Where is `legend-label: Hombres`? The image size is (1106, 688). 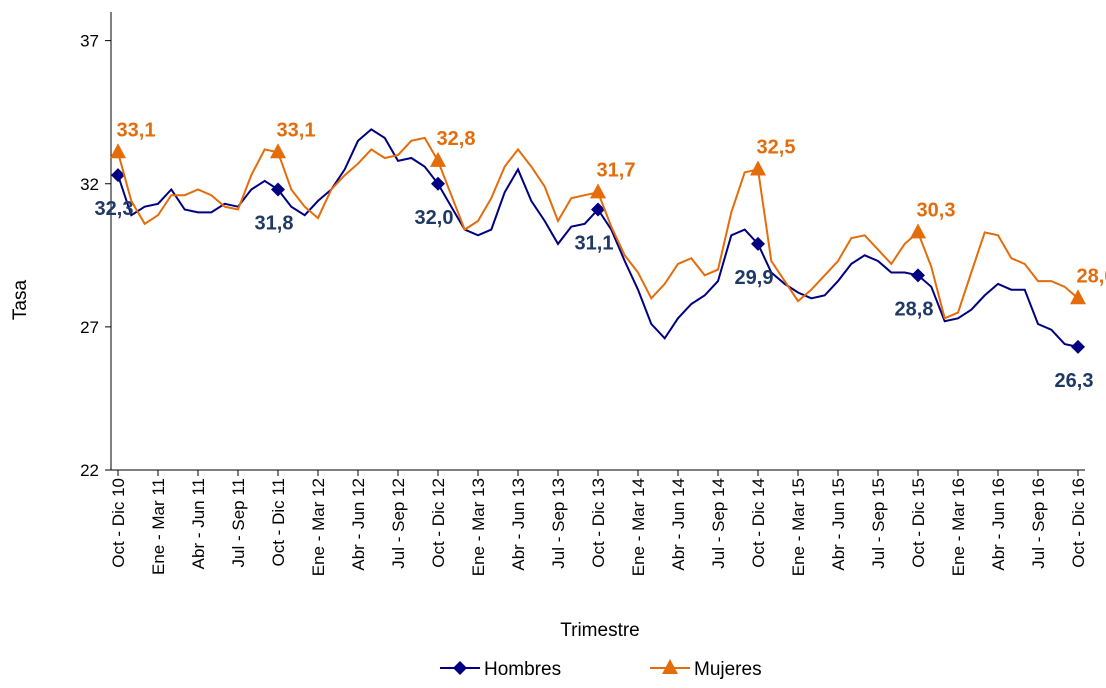 legend-label: Hombres is located at coordinates (522, 669).